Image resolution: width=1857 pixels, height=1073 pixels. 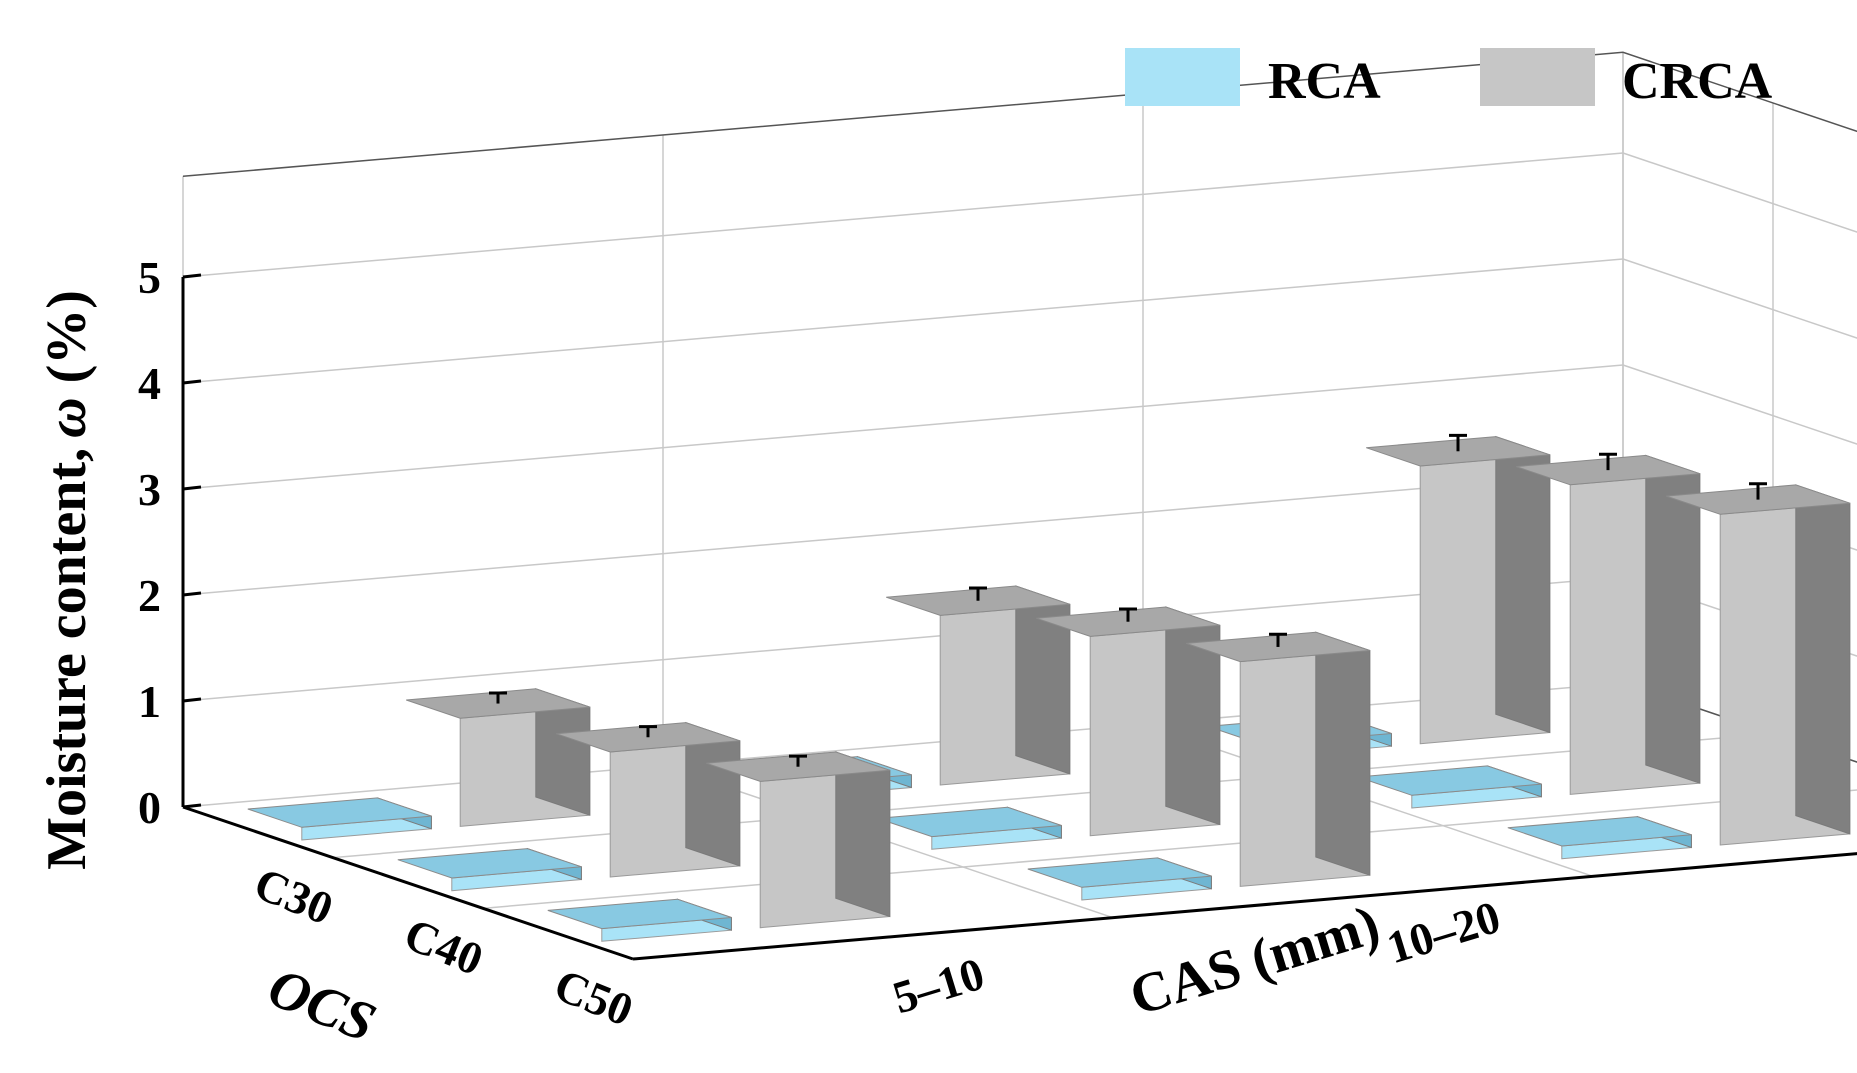 What do you see at coordinates (322, 1005) in the screenshot?
I see `z-axis-title: OCS` at bounding box center [322, 1005].